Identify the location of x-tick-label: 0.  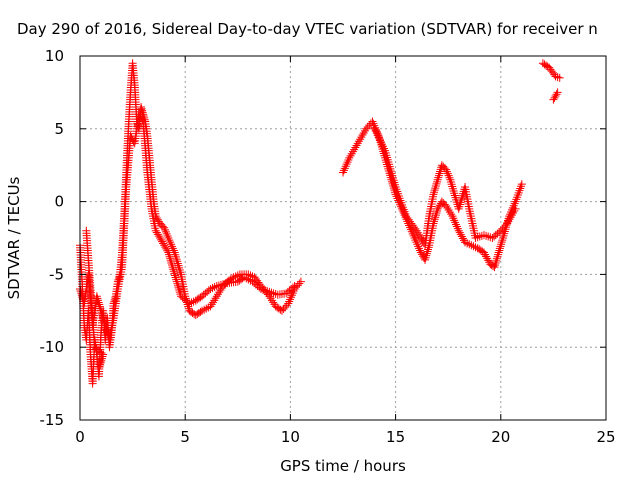
(80, 437).